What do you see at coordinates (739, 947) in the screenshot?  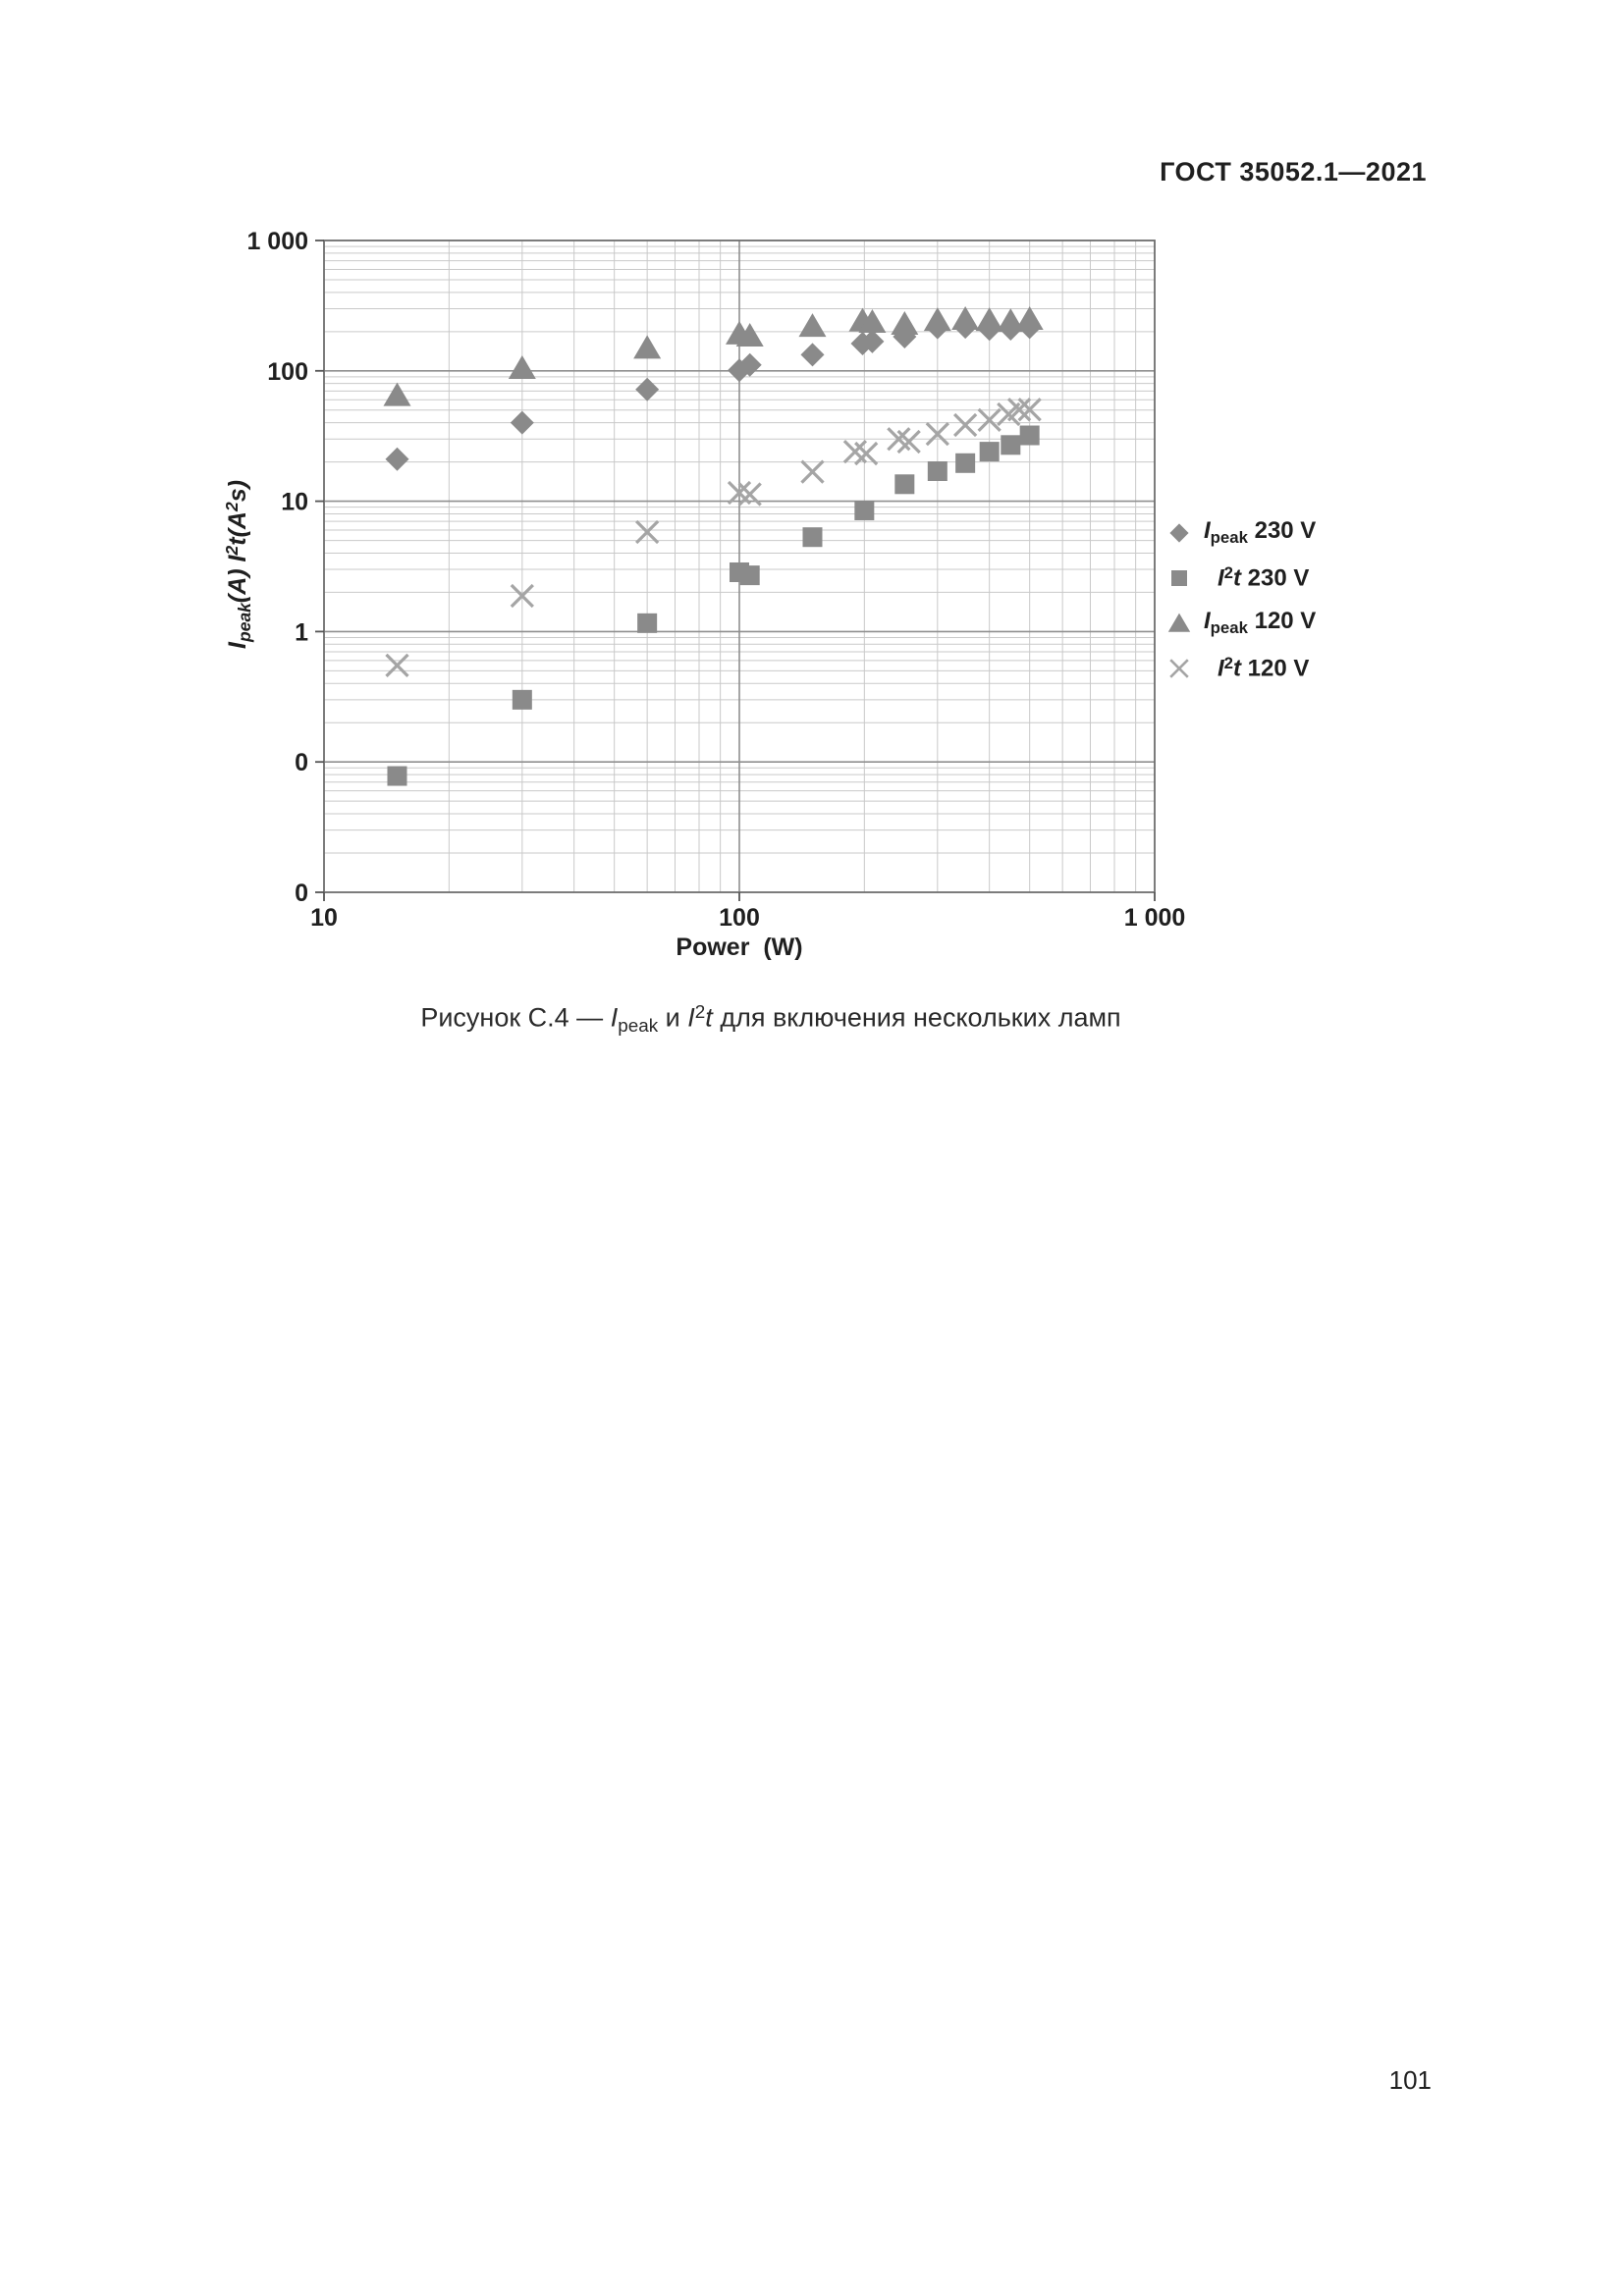 I see `x-axis-title: Power (W)` at bounding box center [739, 947].